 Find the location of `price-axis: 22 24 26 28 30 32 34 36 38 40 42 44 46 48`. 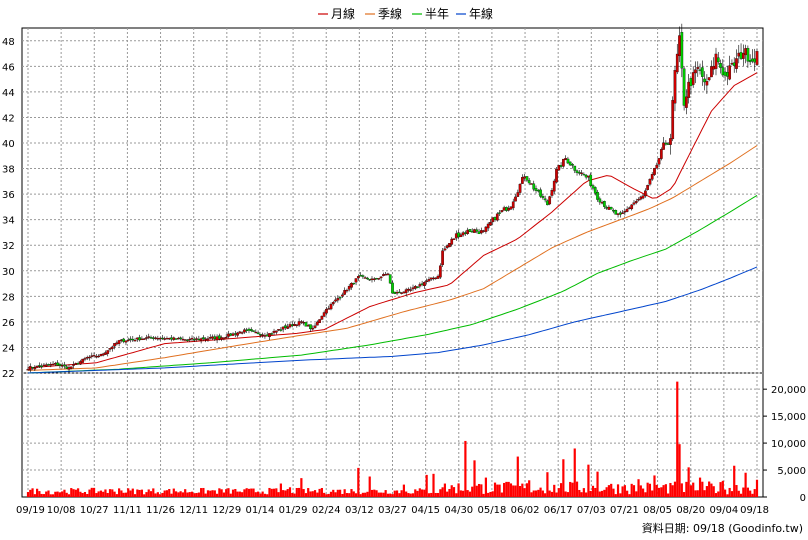

price-axis: 22 24 26 28 30 32 34 36 38 40 42 44 46 48 is located at coordinates (8, 208).